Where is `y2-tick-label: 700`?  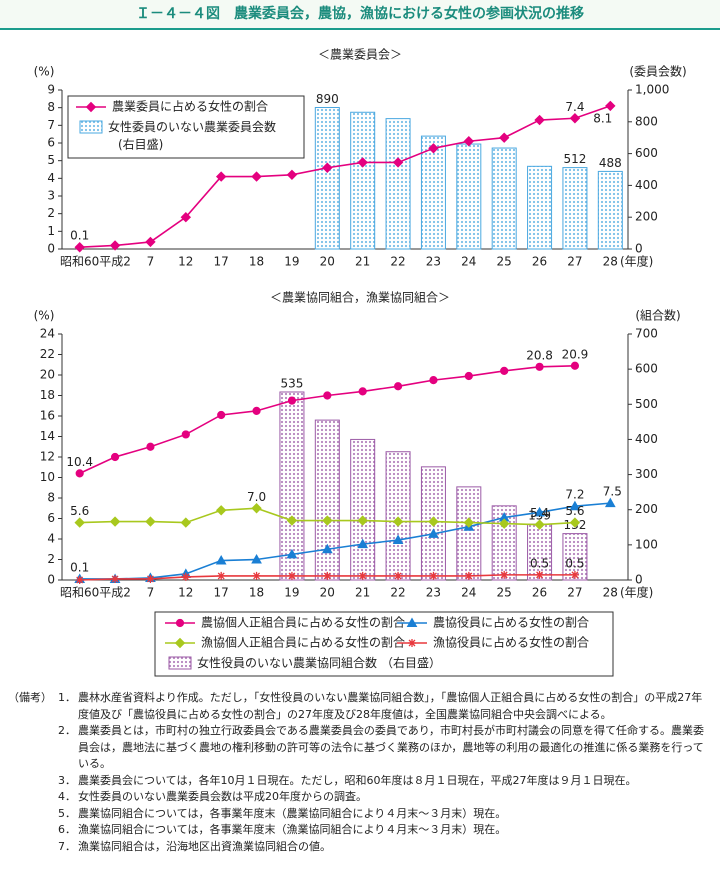
y2-tick-label: 700 is located at coordinates (646, 334).